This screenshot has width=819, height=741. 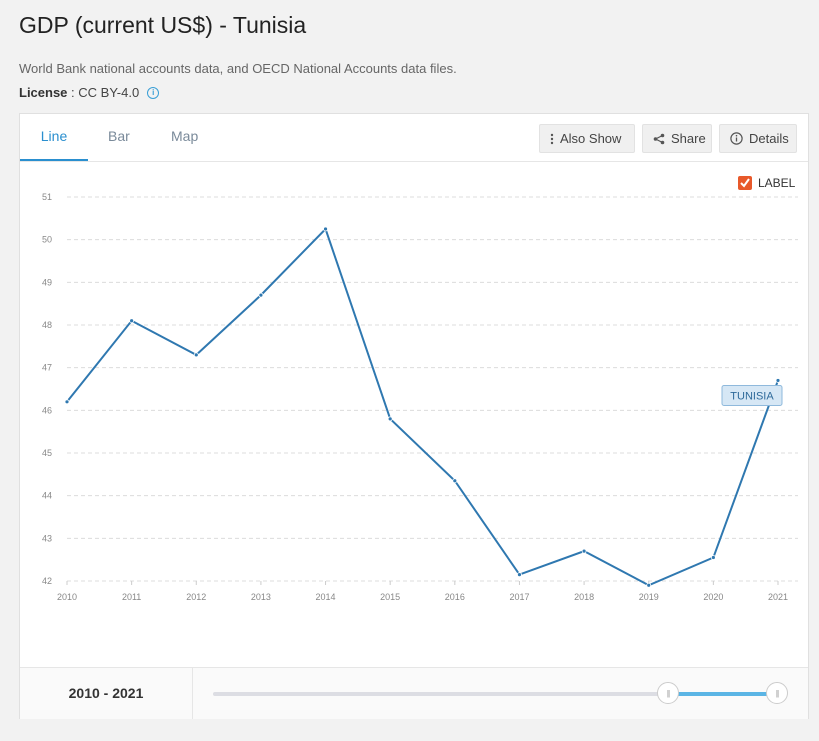 I want to click on y-tick-label: 42, so click(x=47, y=581).